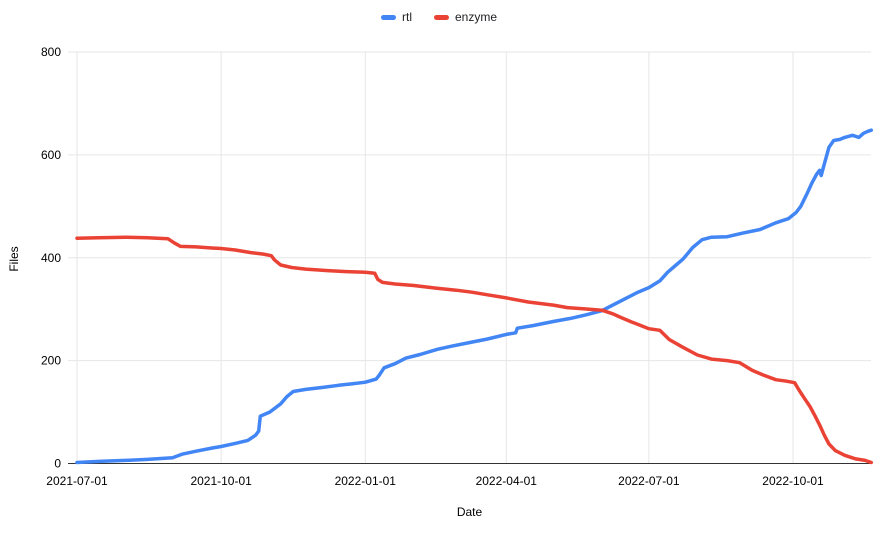 Image resolution: width=878 pixels, height=537 pixels. What do you see at coordinates (649, 481) in the screenshot?
I see `x-tick-label: 2022-07-01` at bounding box center [649, 481].